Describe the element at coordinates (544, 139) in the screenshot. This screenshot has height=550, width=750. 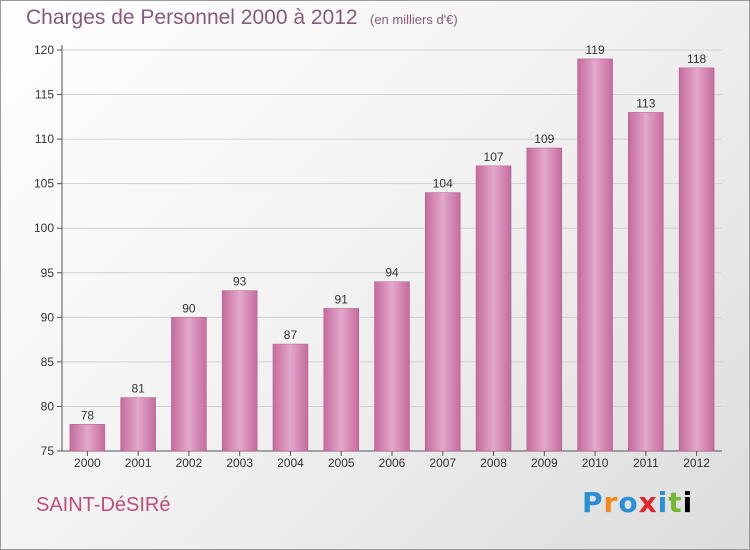
I see `value-label-2009: 109` at that location.